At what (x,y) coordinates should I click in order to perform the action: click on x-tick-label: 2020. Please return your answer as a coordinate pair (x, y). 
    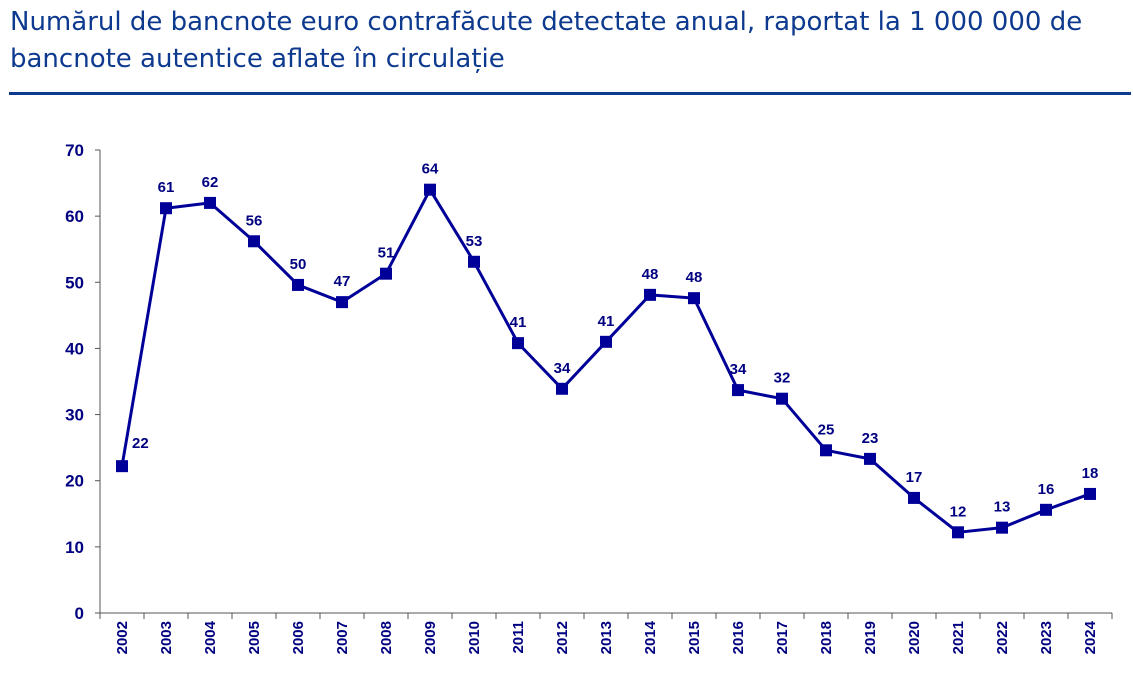
    Looking at the image, I should click on (914, 637).